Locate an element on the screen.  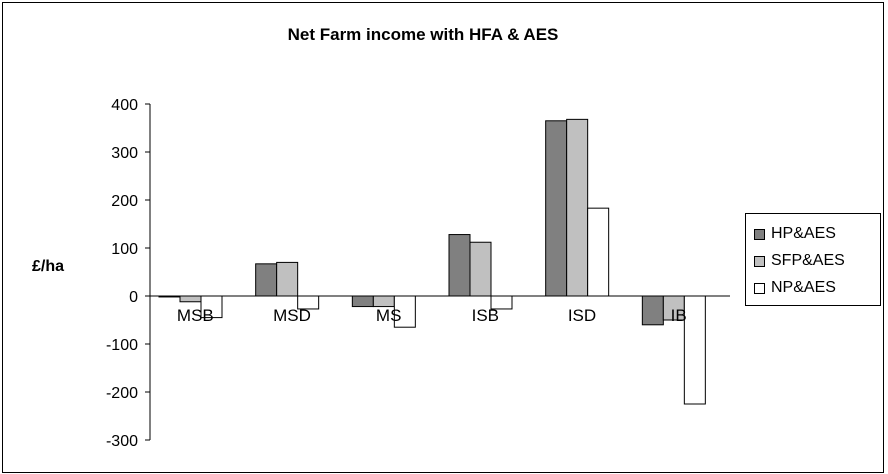
bar-sfp-aes-isb is located at coordinates (480, 269).